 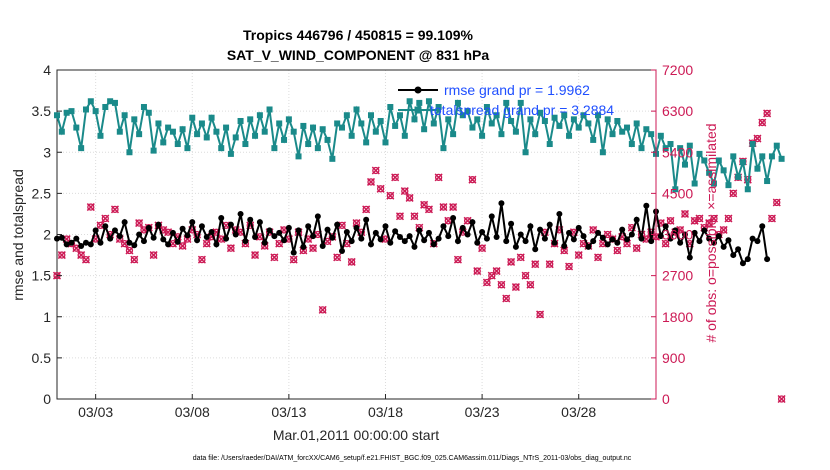 What do you see at coordinates (42, 358) in the screenshot?
I see `y-left-tick-label: 0.5` at bounding box center [42, 358].